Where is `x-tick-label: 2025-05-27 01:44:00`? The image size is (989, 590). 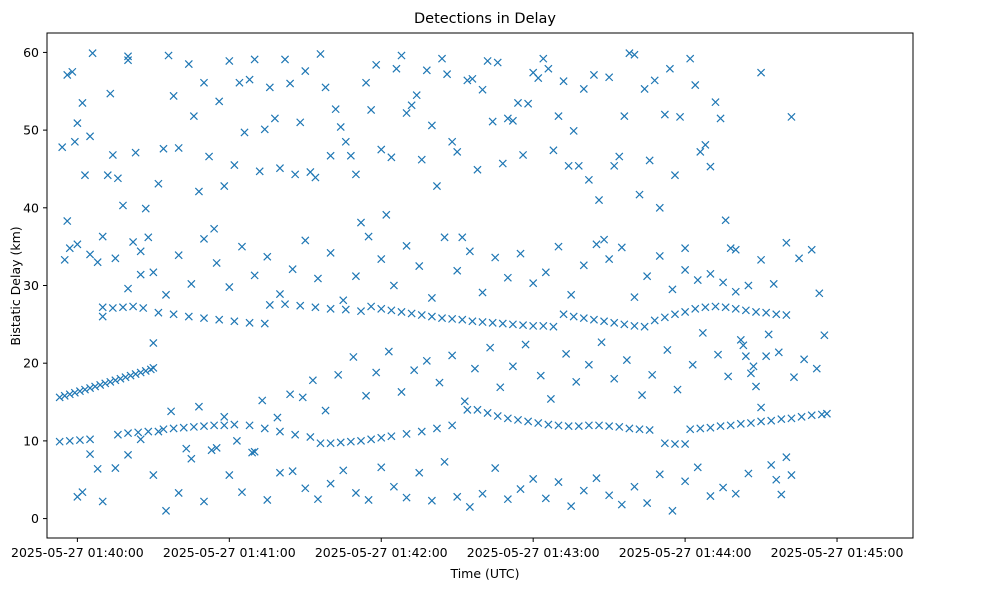 x-tick-label: 2025-05-27 01:44:00 is located at coordinates (685, 552).